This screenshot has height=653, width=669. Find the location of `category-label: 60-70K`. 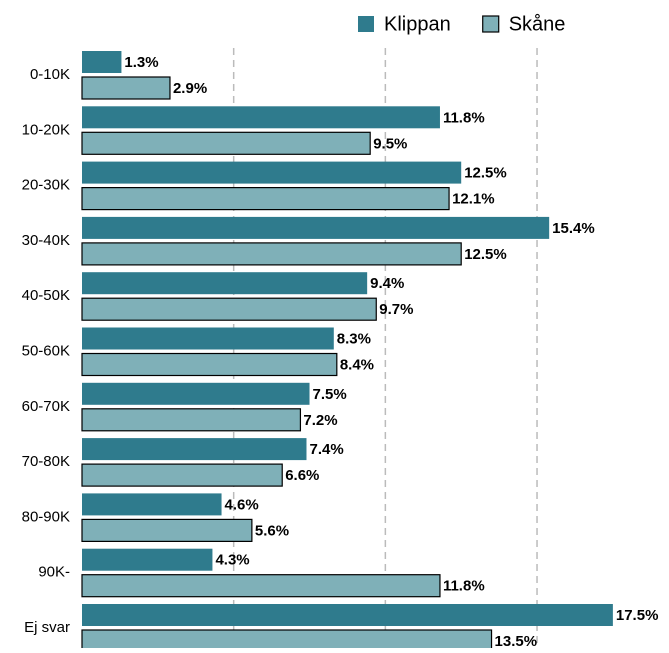

category-label: 60-70K is located at coordinates (46, 406).